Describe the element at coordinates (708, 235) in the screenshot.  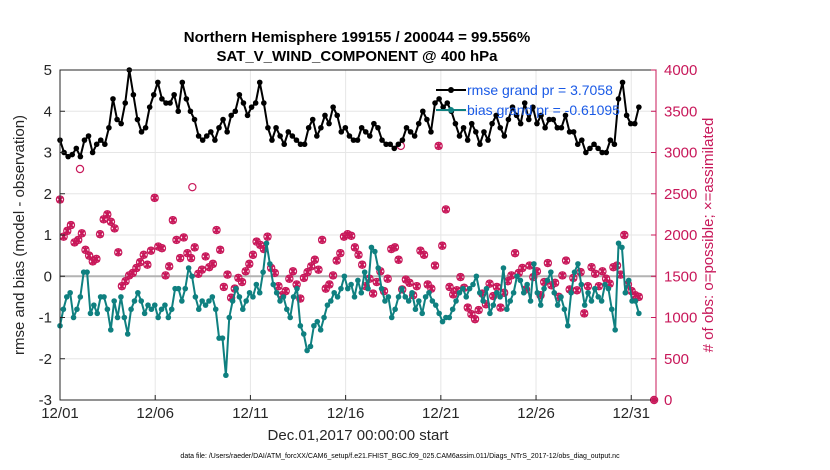
I see `y-axis-label-right: # of obs: o=possible; ×=assimilated` at that location.